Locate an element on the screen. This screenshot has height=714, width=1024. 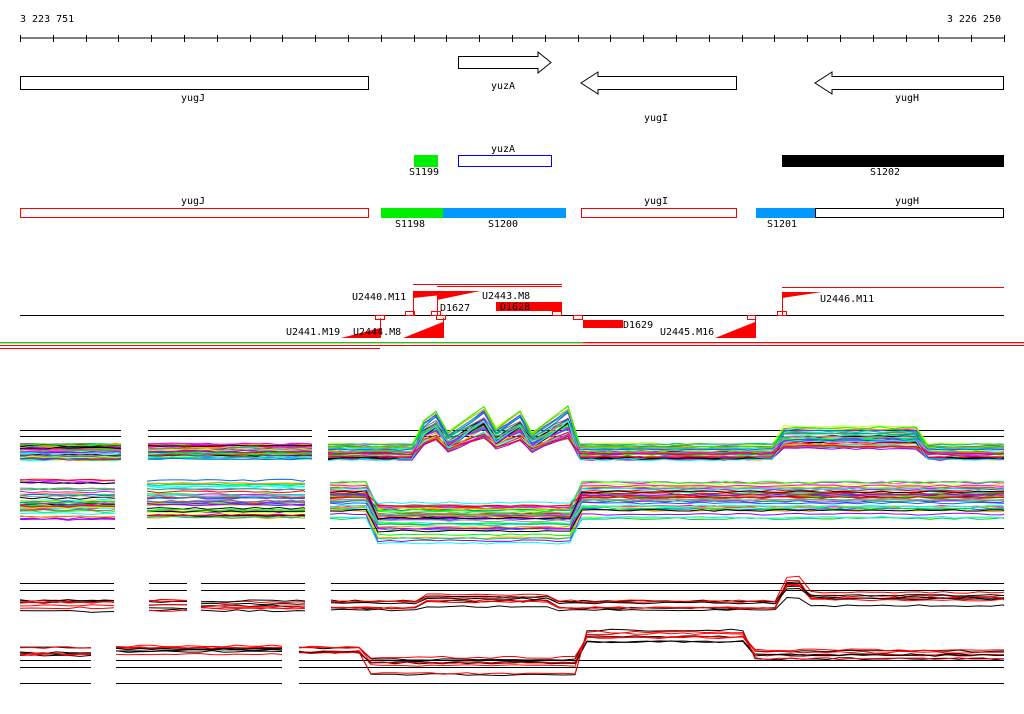
gene-yugH is located at coordinates (909, 83).